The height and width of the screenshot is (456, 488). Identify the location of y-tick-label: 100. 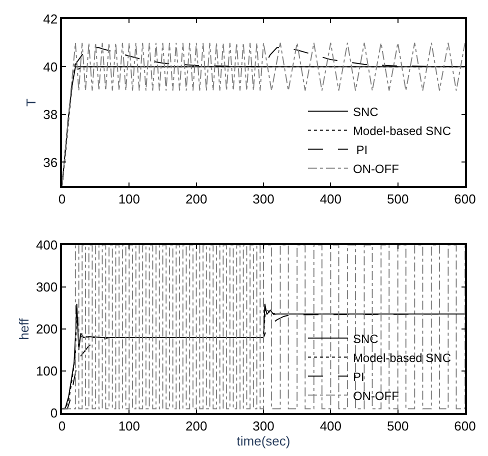
(47, 371).